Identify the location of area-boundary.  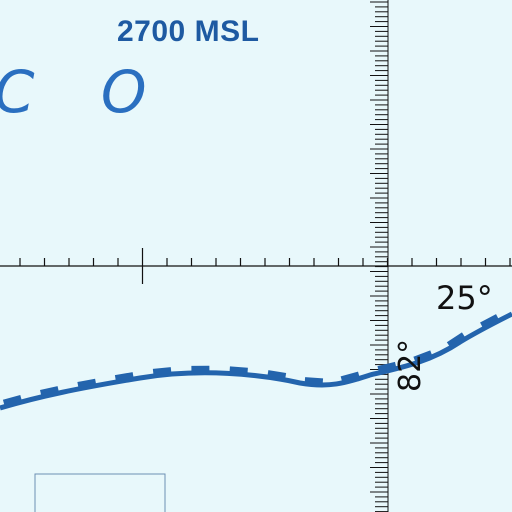
(100, 492).